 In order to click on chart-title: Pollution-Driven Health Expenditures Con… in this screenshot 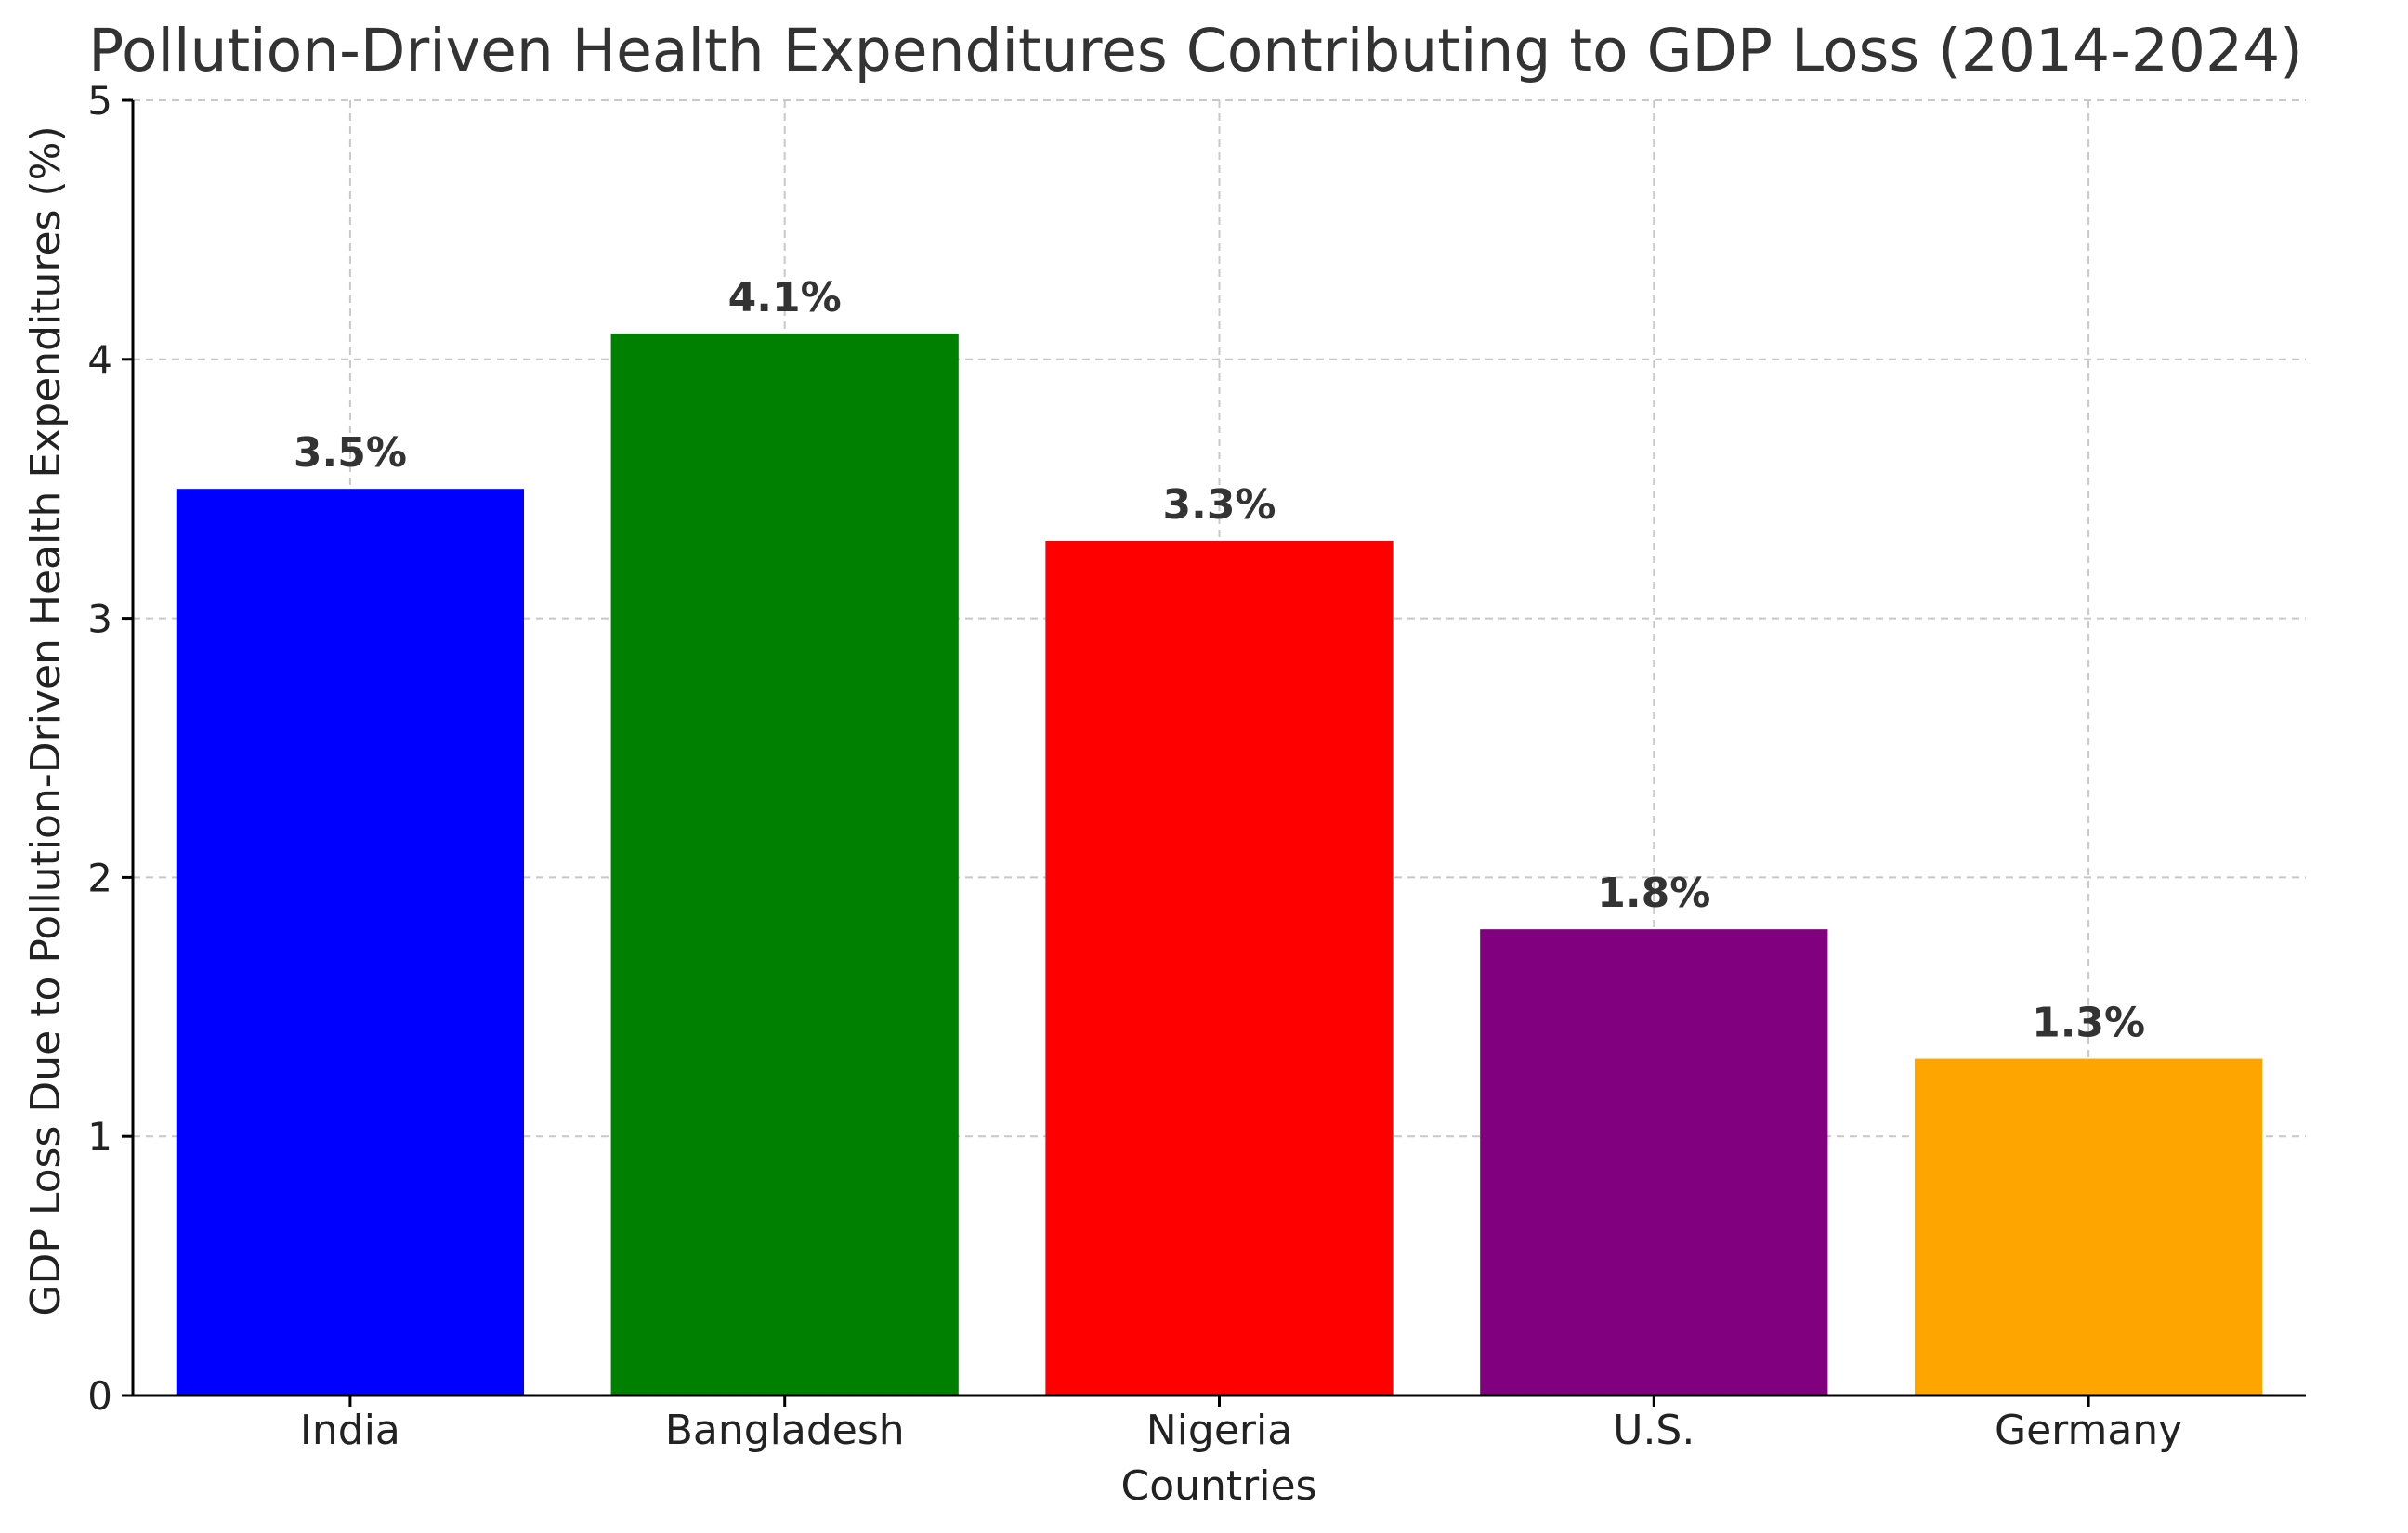, I will do `click(1195, 51)`.